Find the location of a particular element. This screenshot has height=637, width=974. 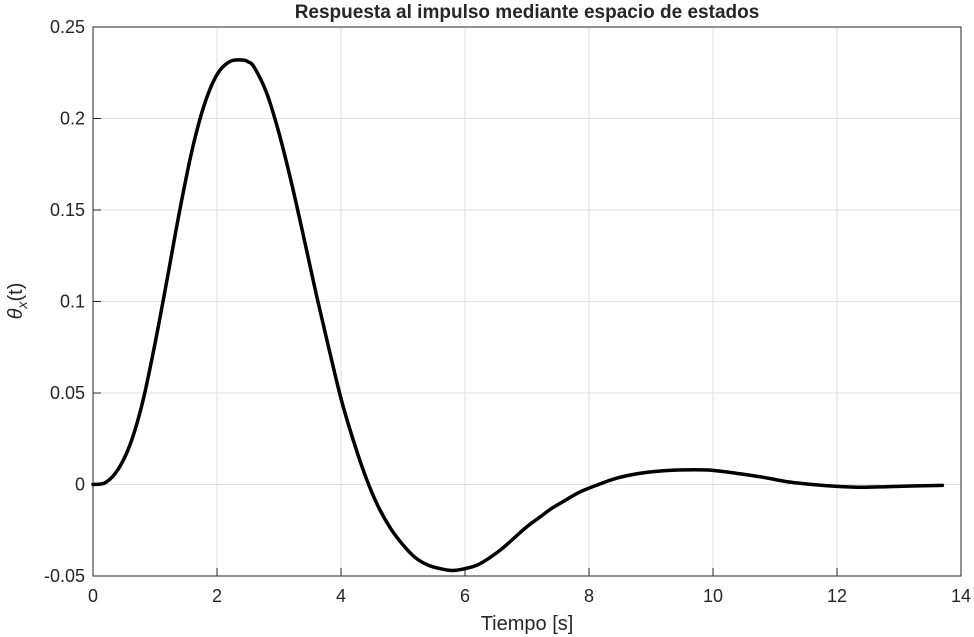

y-tick-label: 0.2 is located at coordinates (72, 119).